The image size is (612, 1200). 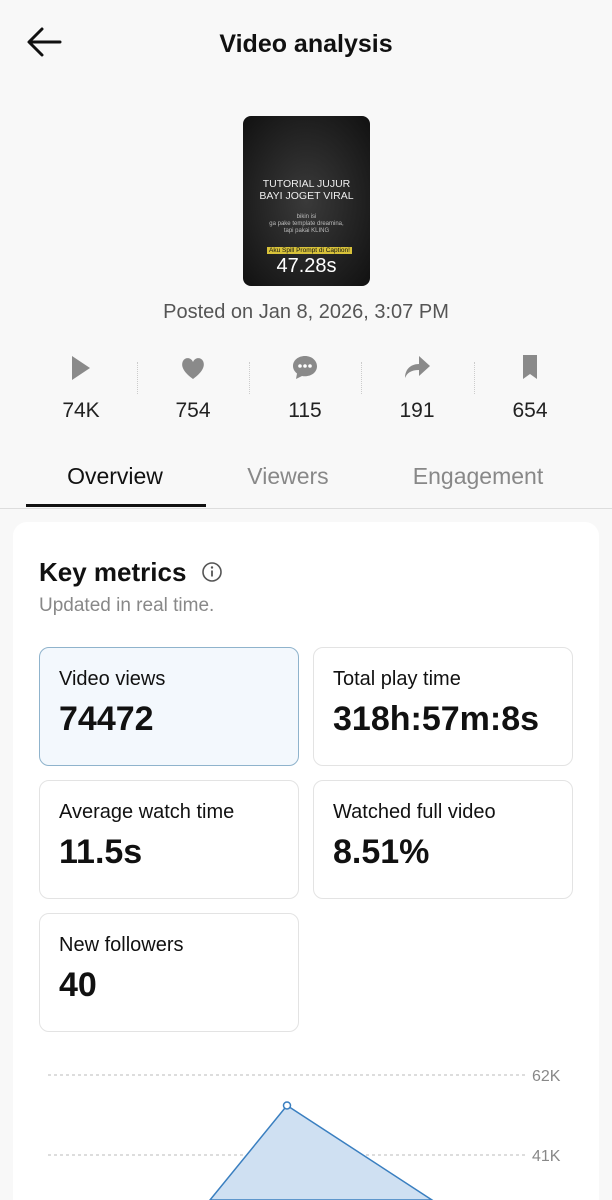 I want to click on tab: Engagement, so click(x=478, y=476).